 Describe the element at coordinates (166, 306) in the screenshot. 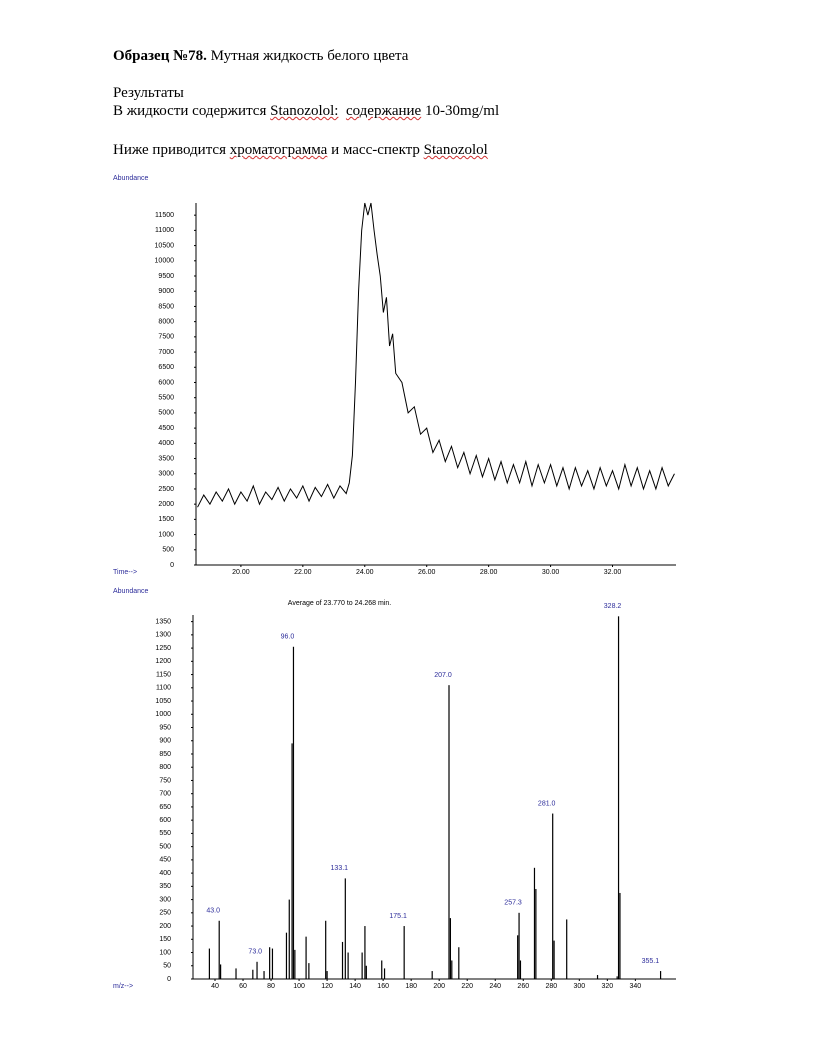

I see `y-tick-label: 8500` at that location.